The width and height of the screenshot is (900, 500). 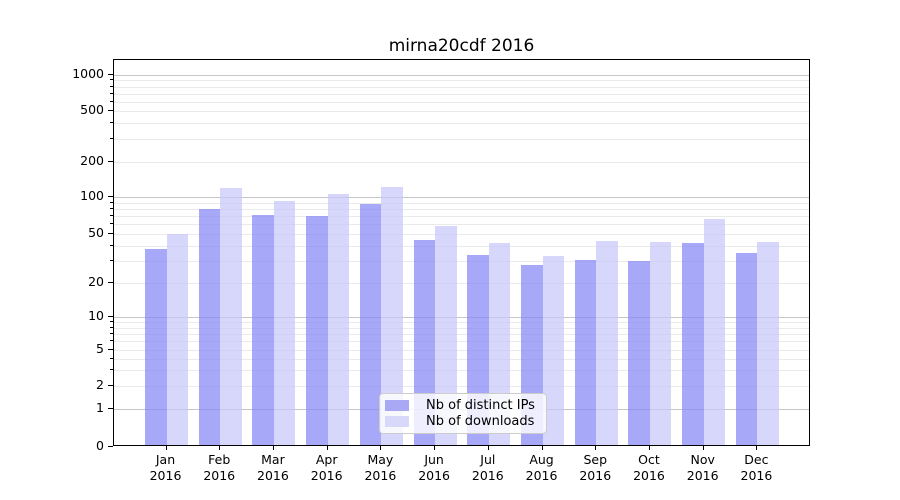 I want to click on y-tick-mark, so click(x=110, y=446).